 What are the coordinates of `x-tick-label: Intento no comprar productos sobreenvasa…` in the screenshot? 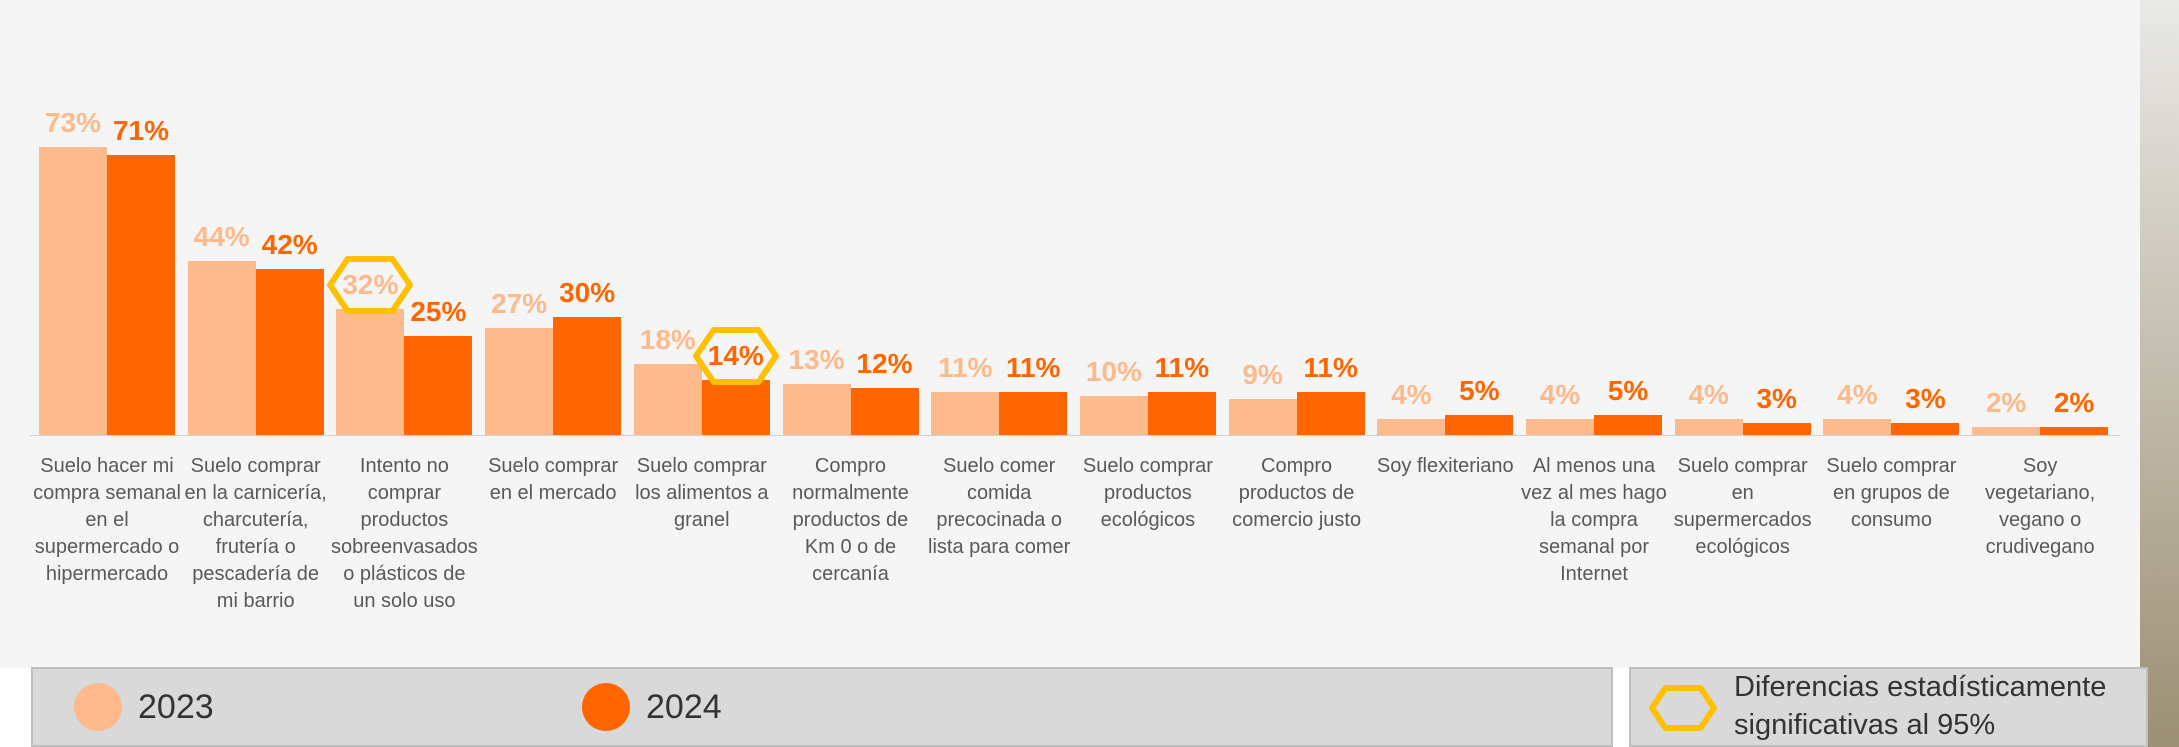 It's located at (404, 533).